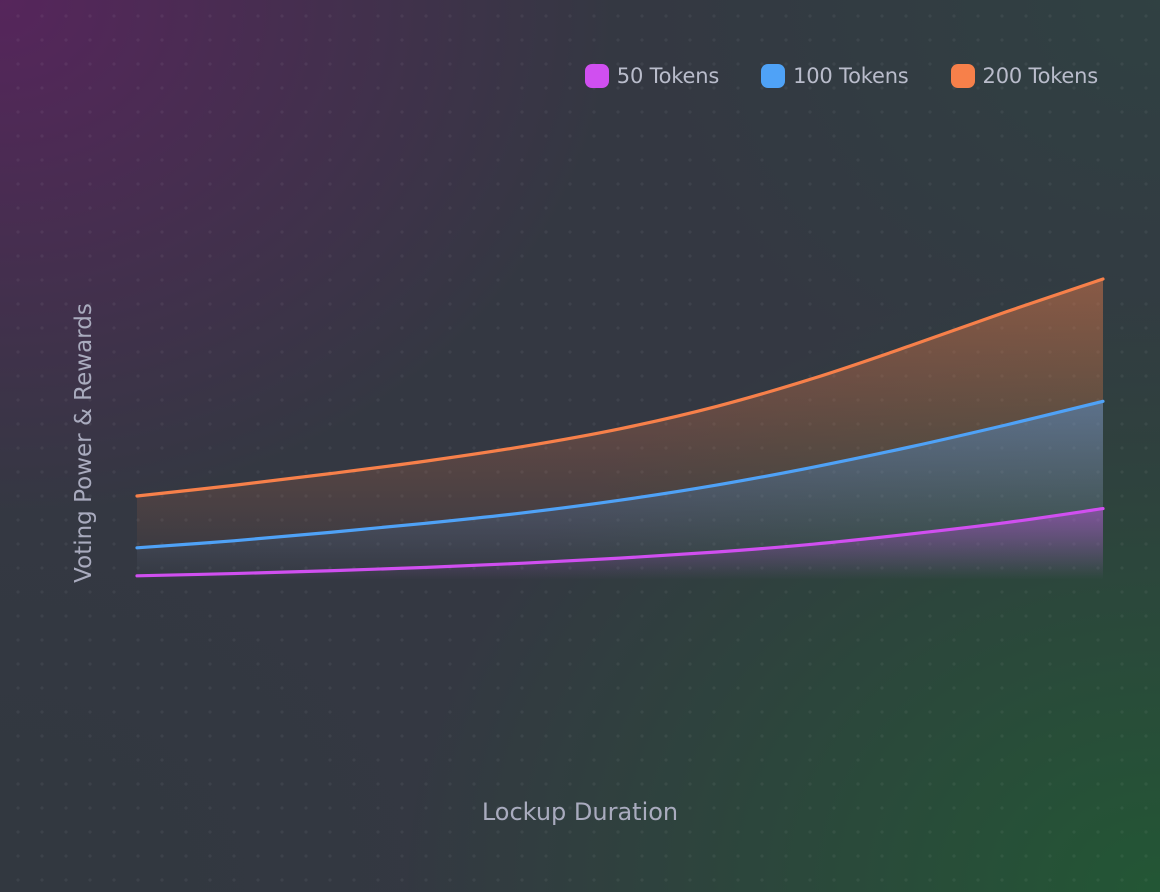  I want to click on line-50-tokens, so click(620, 542).